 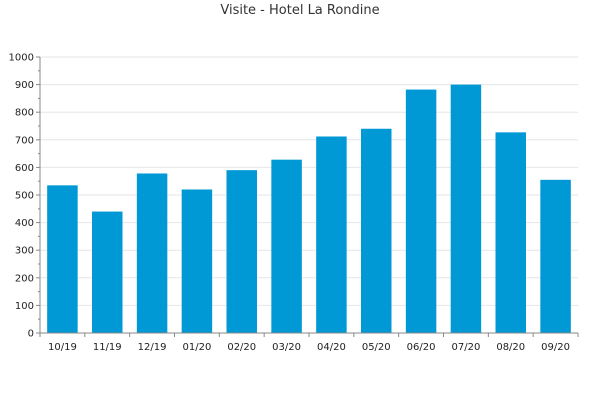 What do you see at coordinates (466, 347) in the screenshot?
I see `x-tick-label: 07/20` at bounding box center [466, 347].